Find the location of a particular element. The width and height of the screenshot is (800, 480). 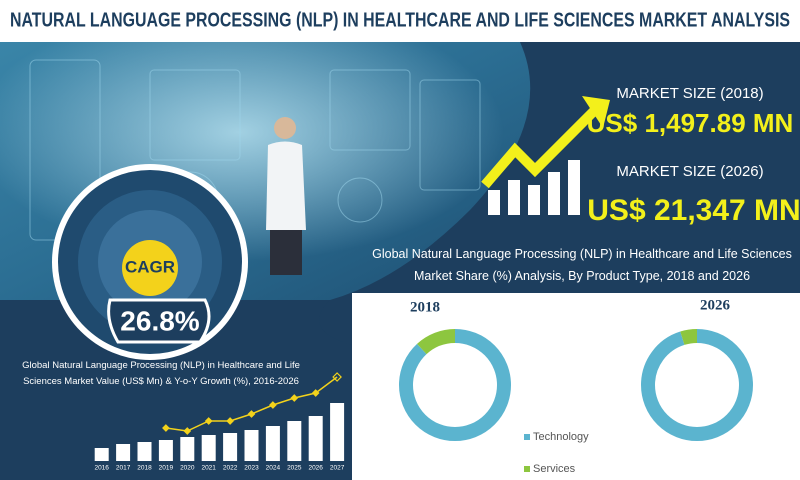

growth-icon is located at coordinates (545, 155).